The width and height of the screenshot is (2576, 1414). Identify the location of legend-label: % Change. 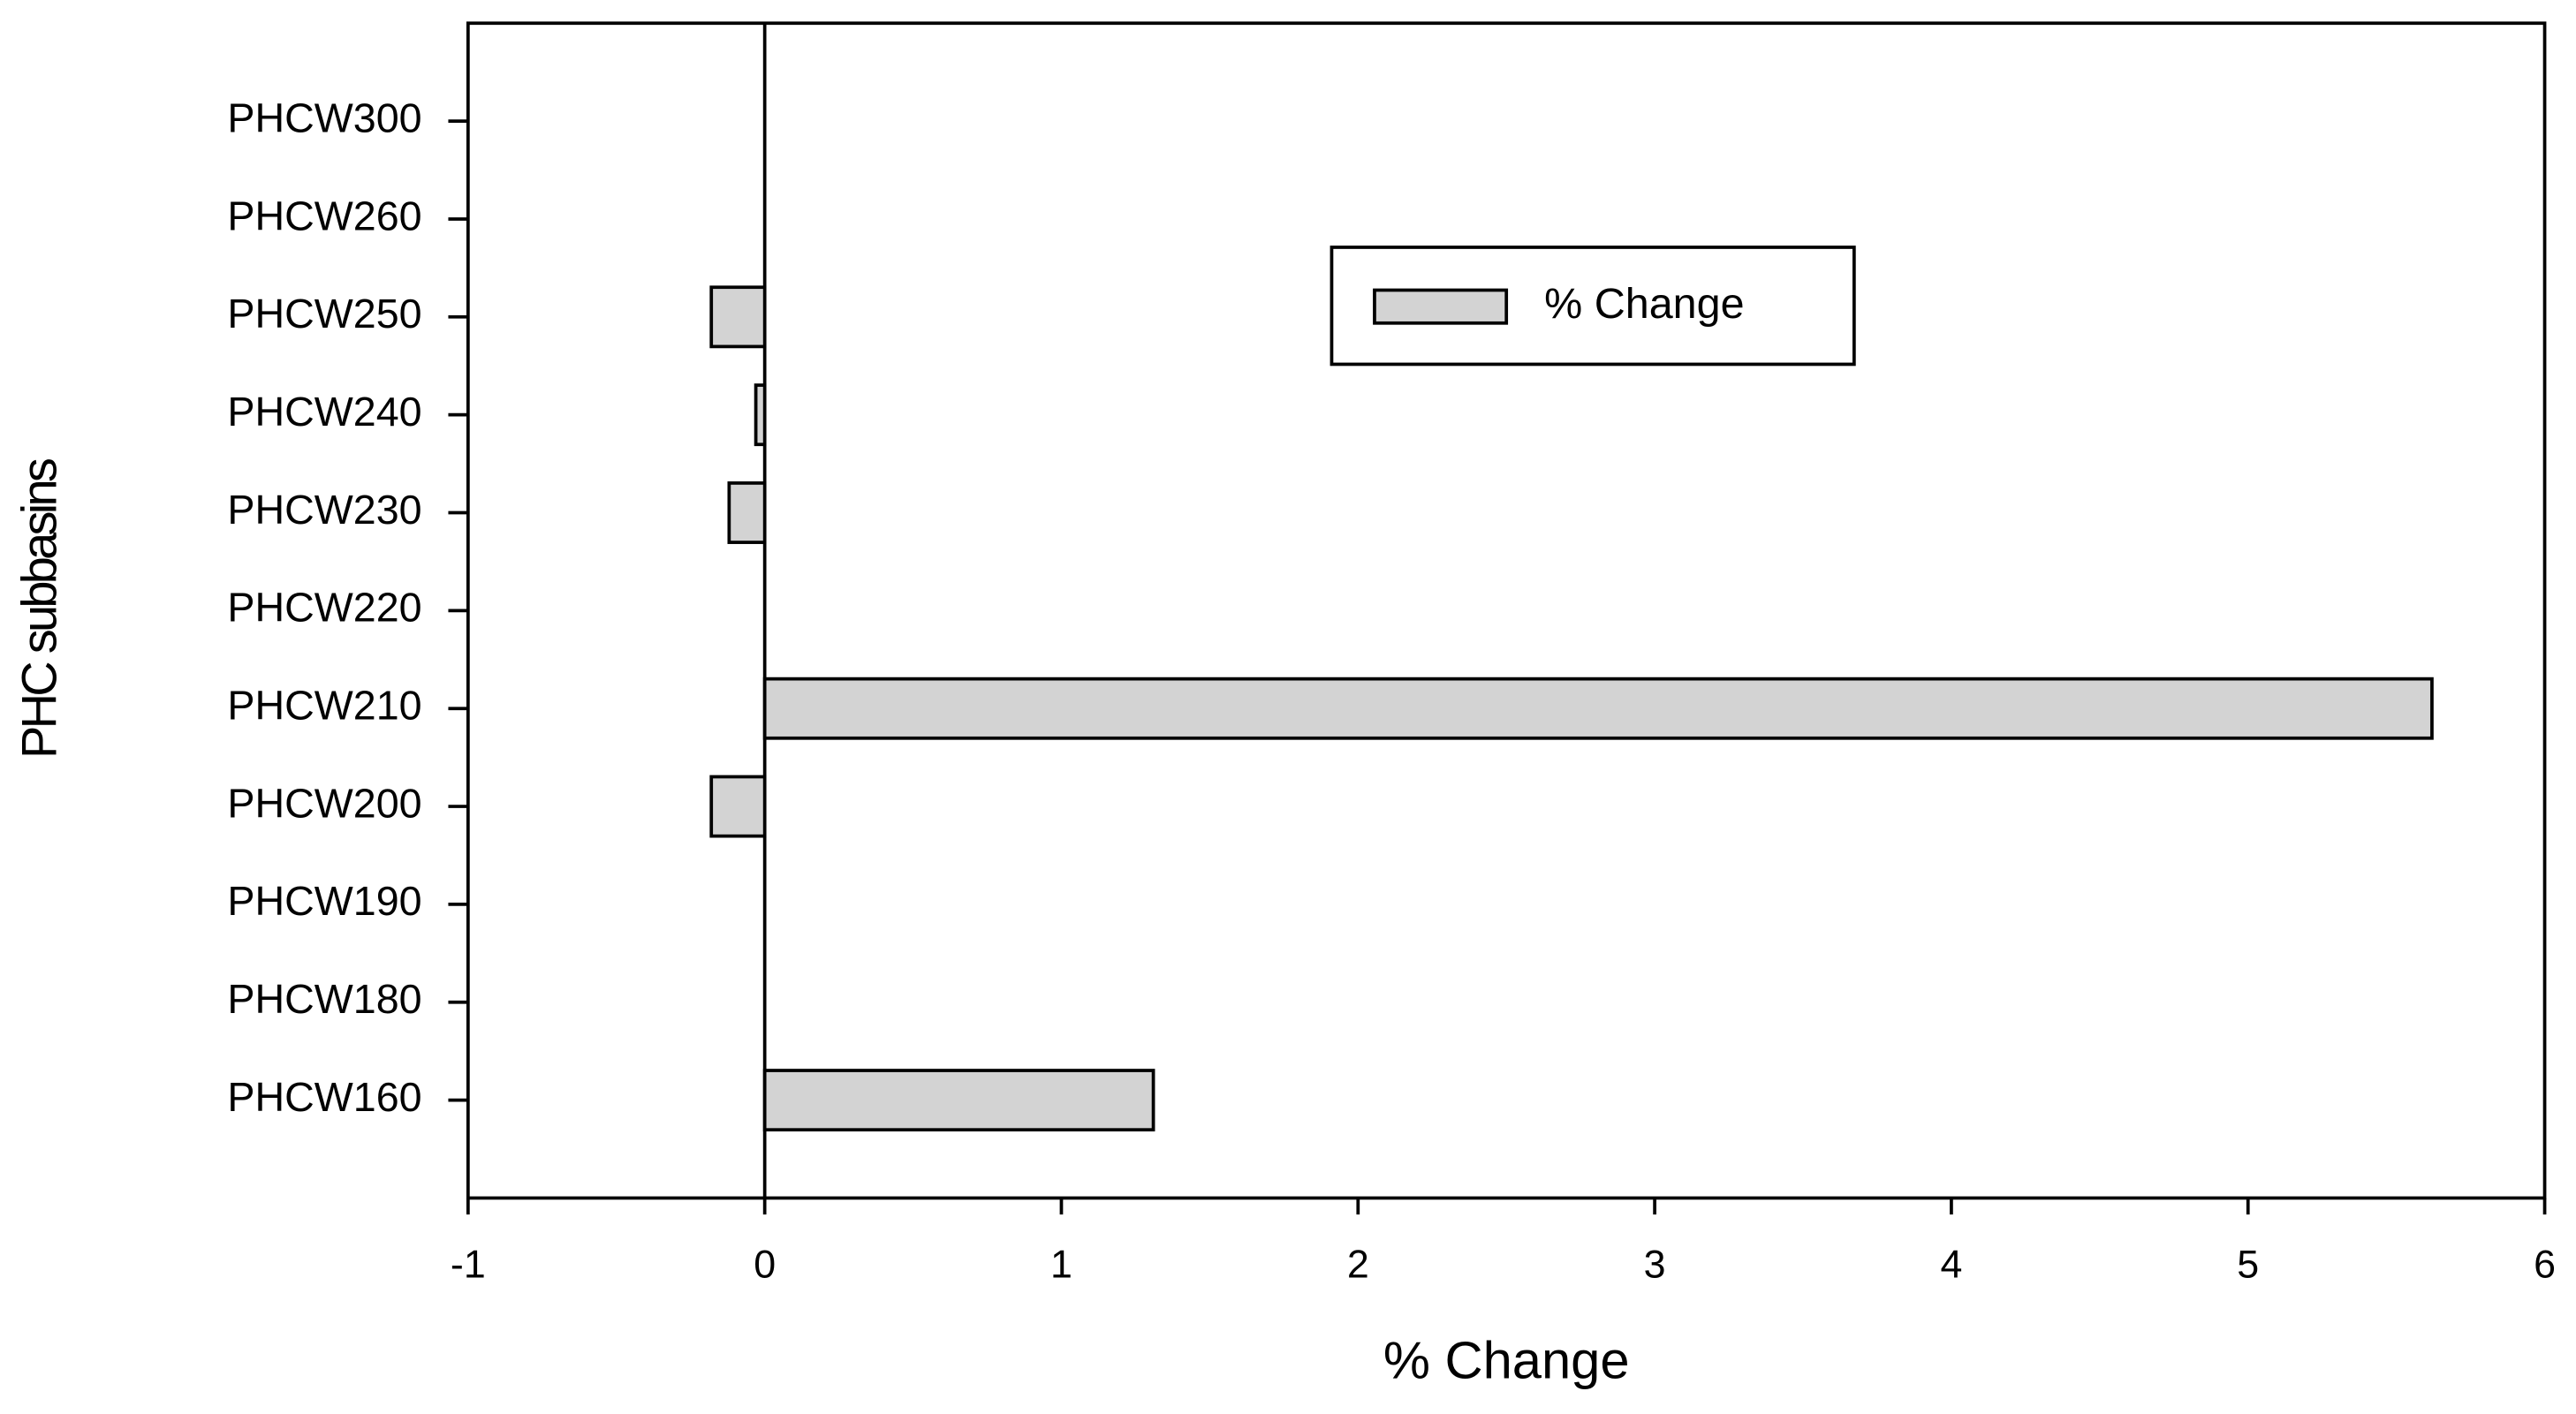
(1645, 304).